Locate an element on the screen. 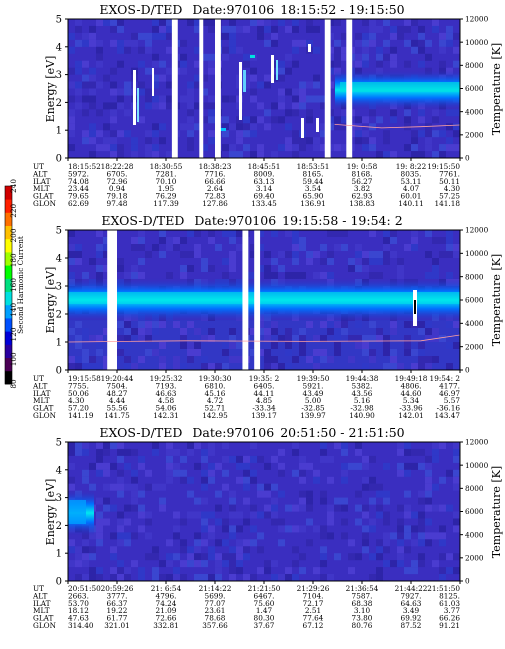 The image size is (505, 649). data-gap is located at coordinates (201, 88).